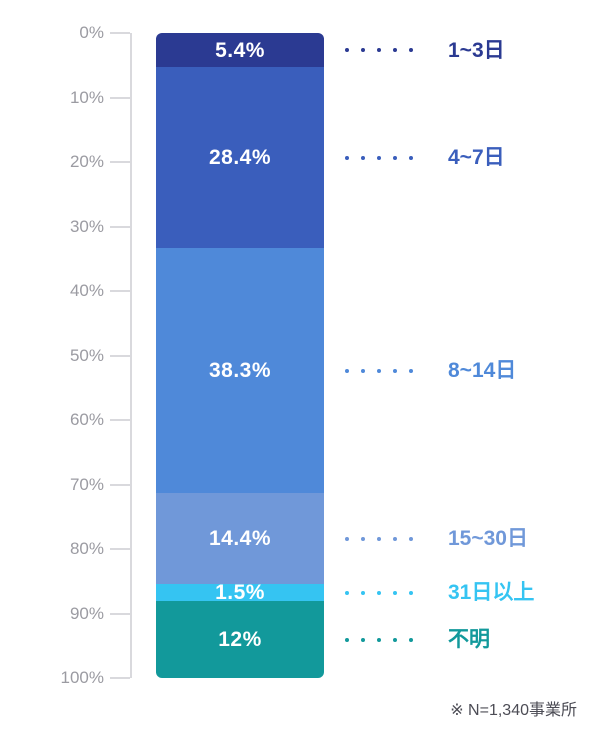  Describe the element at coordinates (417, 640) in the screenshot. I see `legend-row: 不明` at that location.